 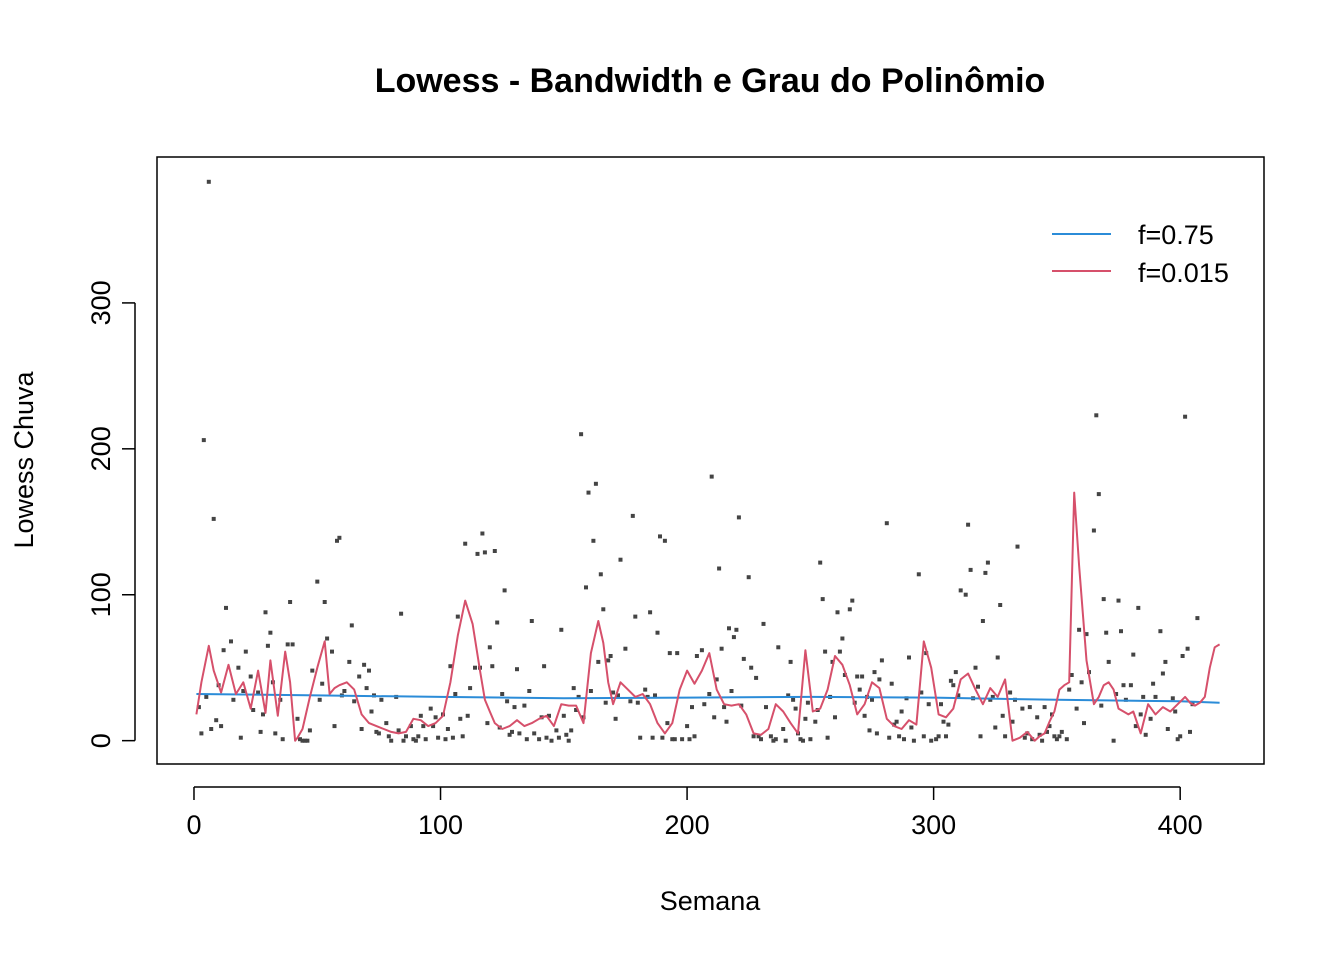 What do you see at coordinates (1140, 254) in the screenshot?
I see `legend: f=0.75 f=0.015` at bounding box center [1140, 254].